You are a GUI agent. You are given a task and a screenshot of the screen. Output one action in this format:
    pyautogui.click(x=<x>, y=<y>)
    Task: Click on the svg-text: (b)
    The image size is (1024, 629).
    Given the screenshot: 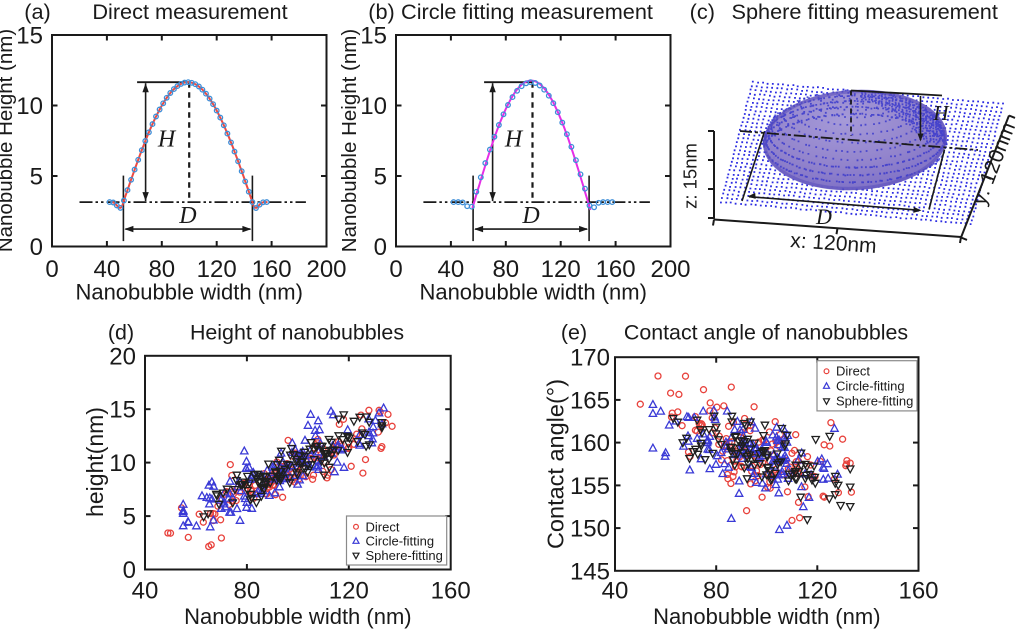 What is the action you would take?
    pyautogui.click(x=381, y=12)
    